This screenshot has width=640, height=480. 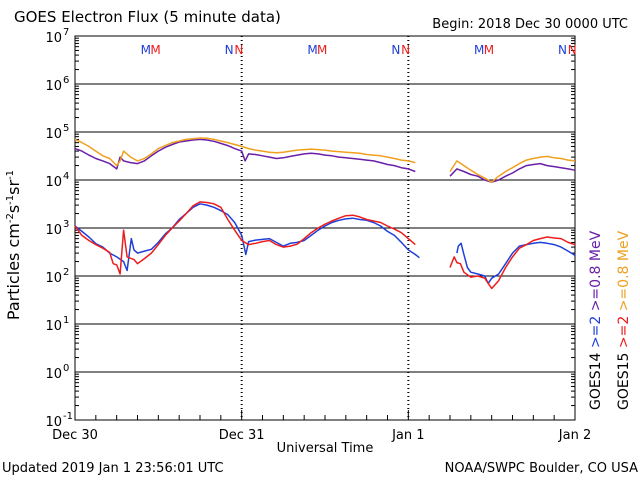 I want to click on legend-entry: GOES14 >=2 >=0.8 MeV, so click(x=596, y=320).